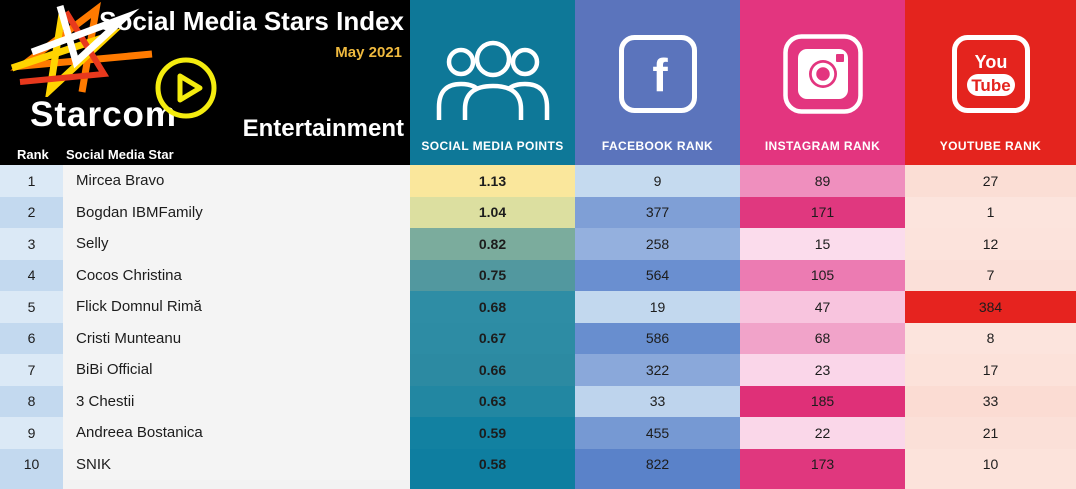 The image size is (1076, 489). I want to click on instagram-cell: 105, so click(822, 275).